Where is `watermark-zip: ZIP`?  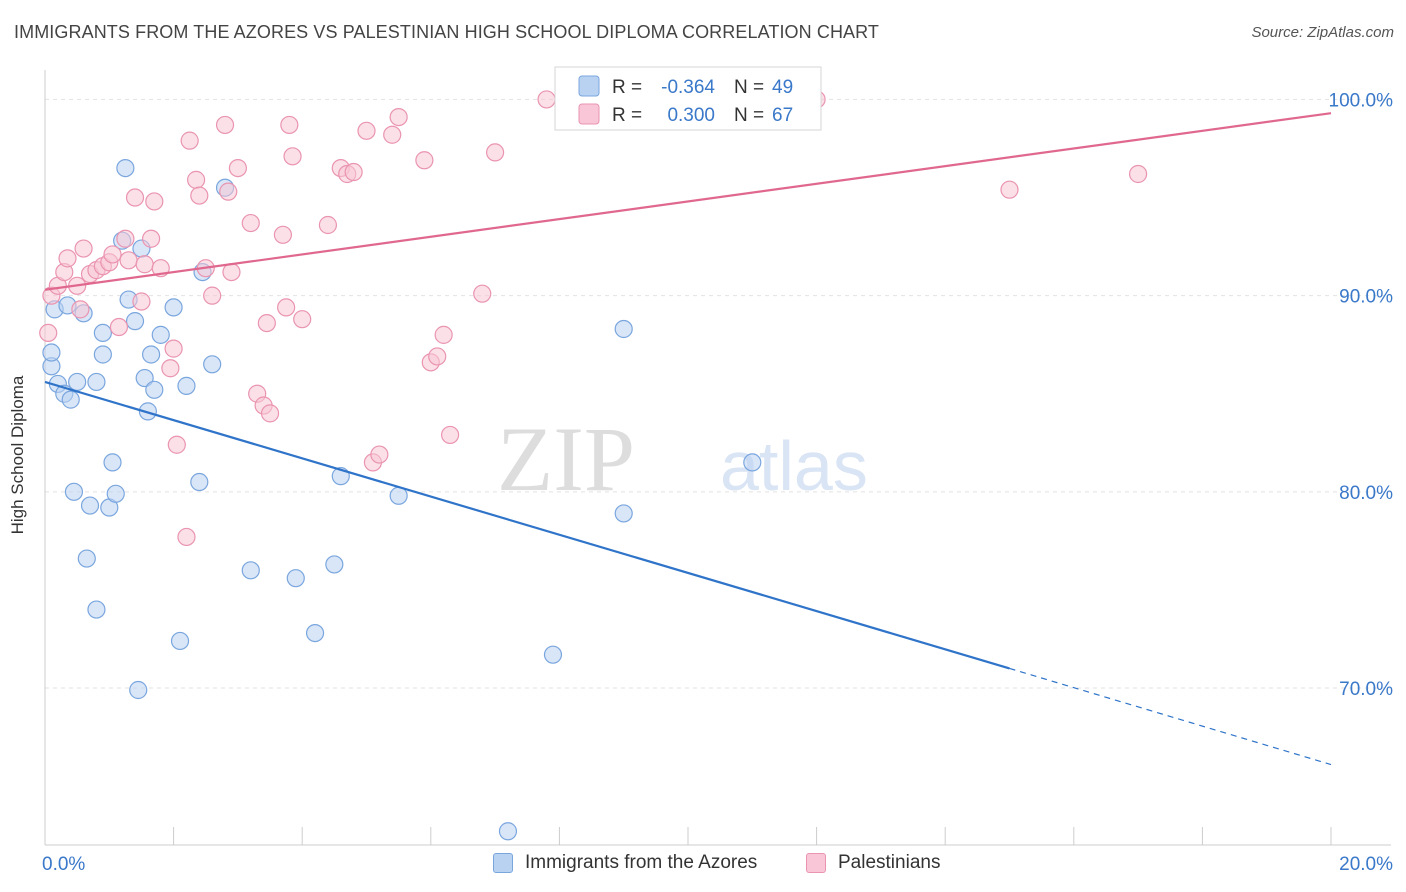 watermark-zip: ZIP is located at coordinates (566, 459).